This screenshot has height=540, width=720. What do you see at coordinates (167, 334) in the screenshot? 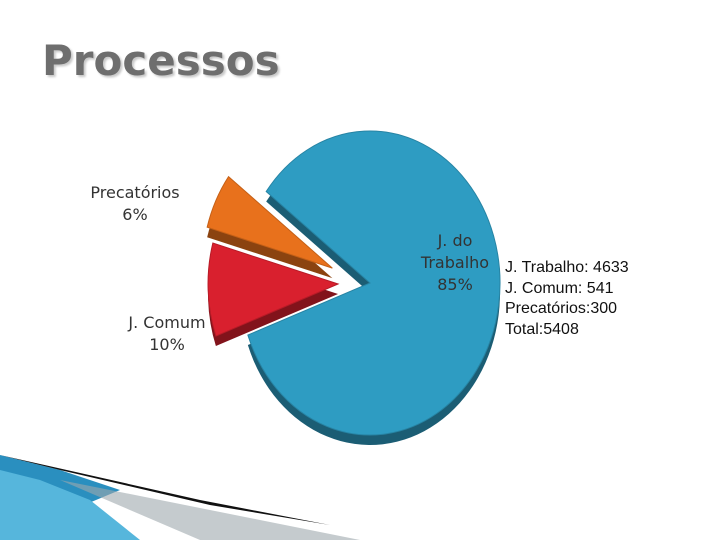
I see `slice-label: J. Comum 10%` at bounding box center [167, 334].